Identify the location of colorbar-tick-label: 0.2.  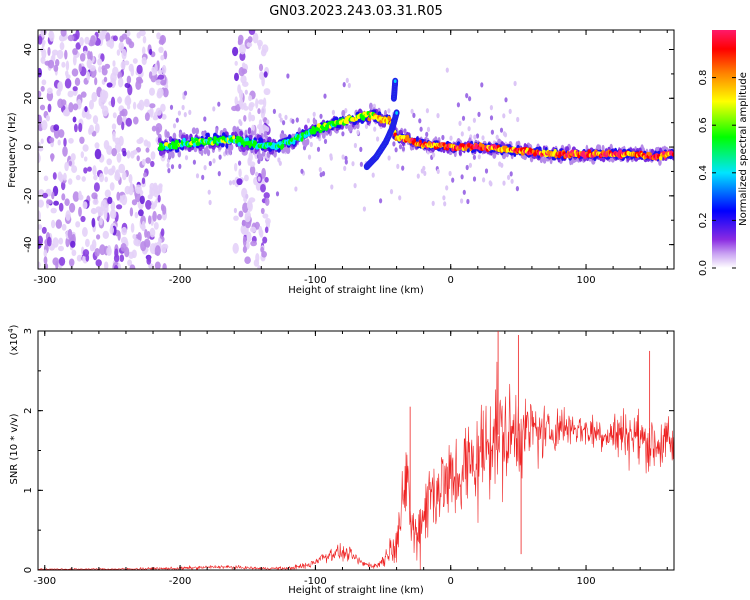
(703, 220).